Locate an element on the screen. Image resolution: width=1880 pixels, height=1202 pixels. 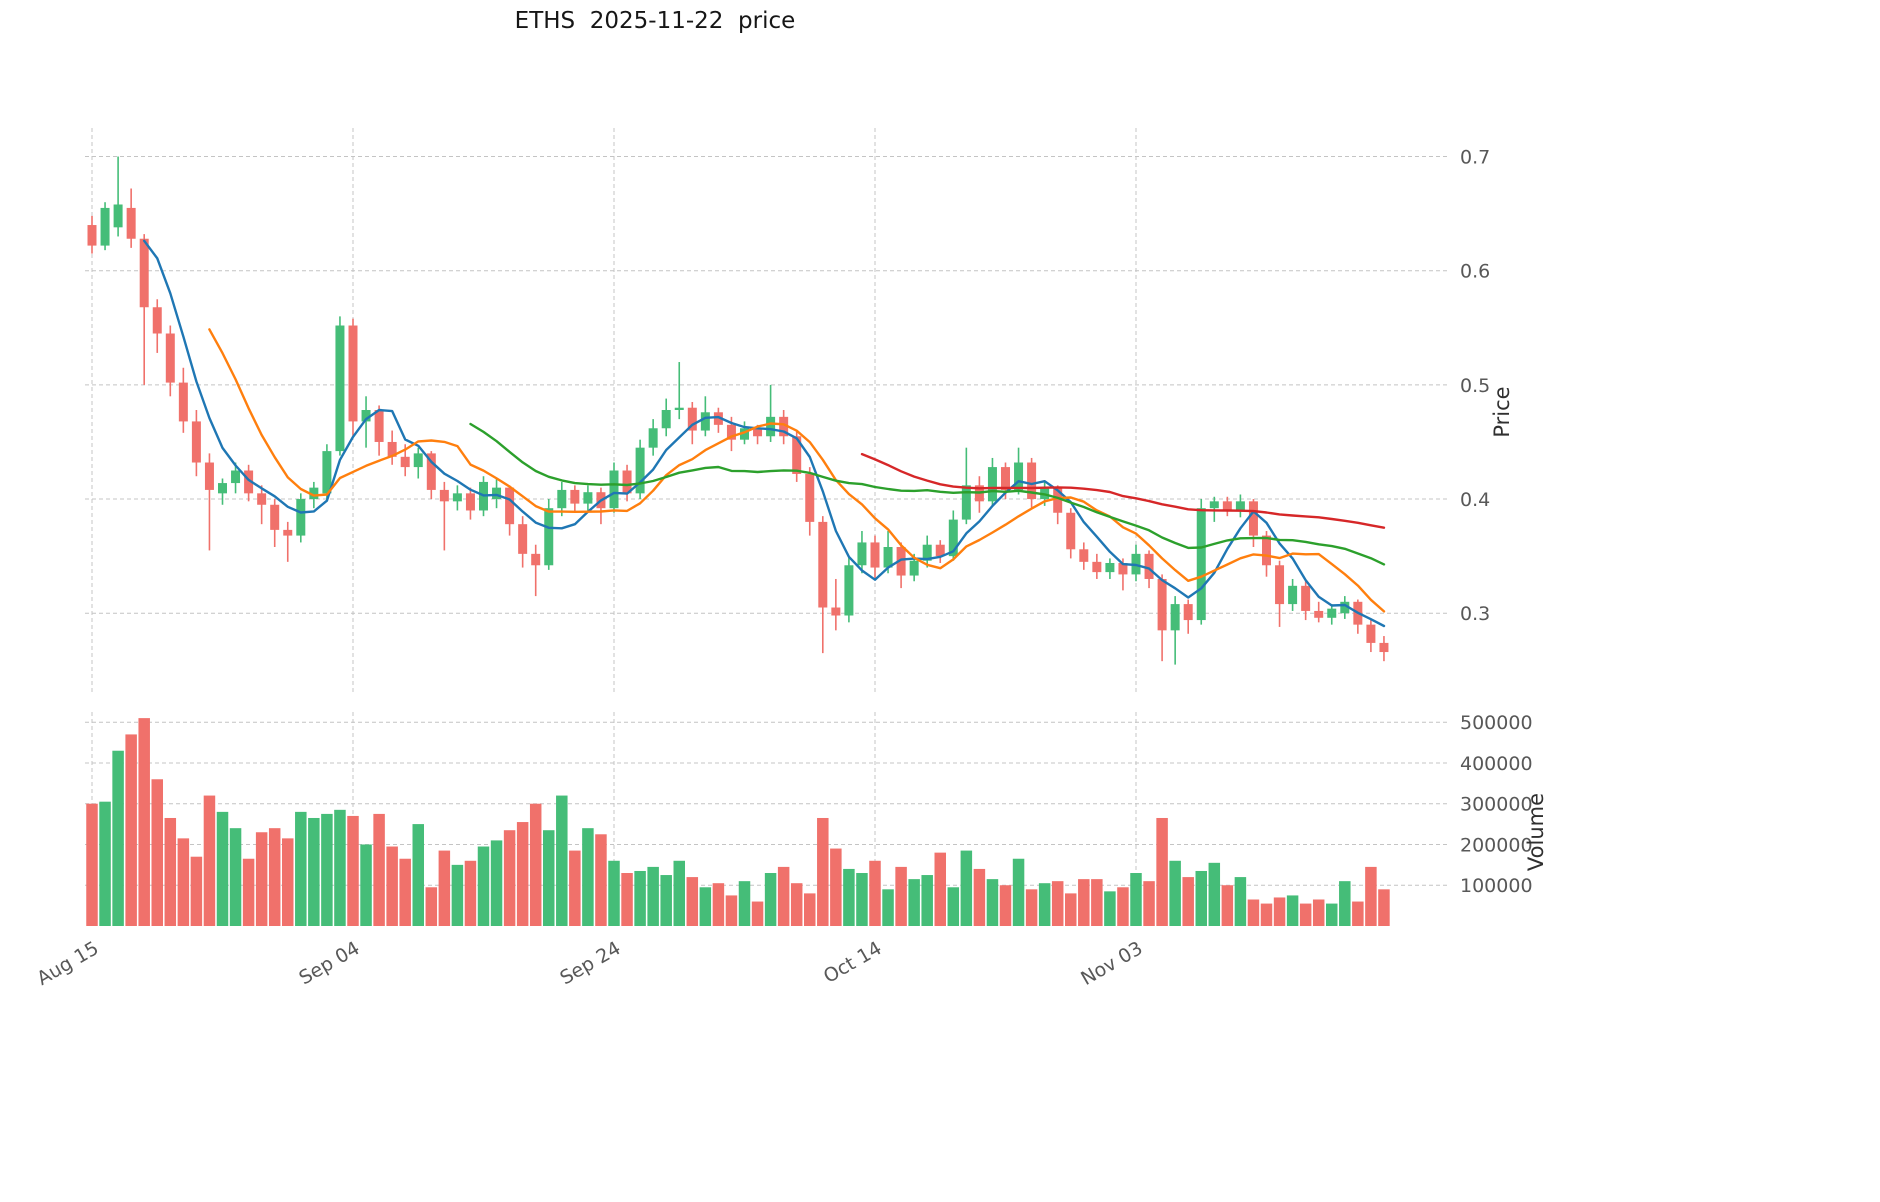
ma10-line is located at coordinates (797, 470).